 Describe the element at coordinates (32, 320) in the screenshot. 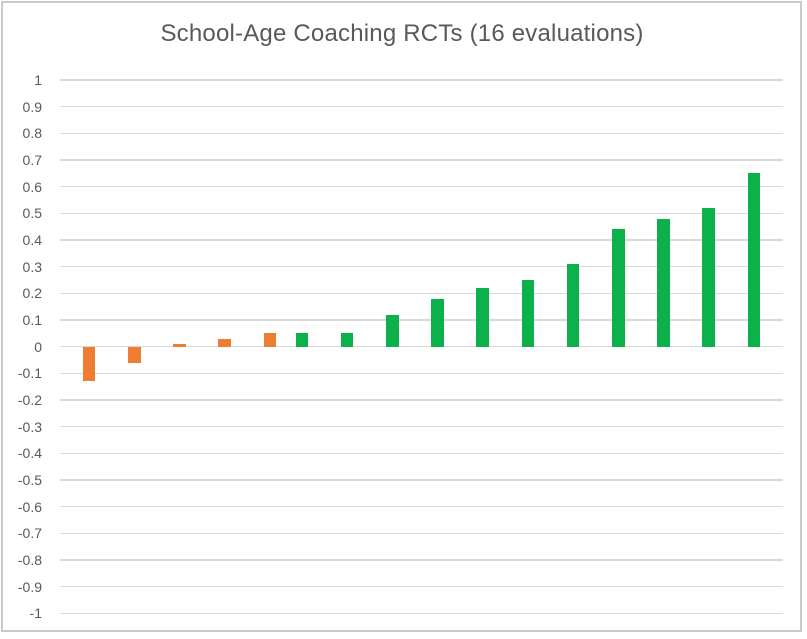

I see `y-axis-tick-label: 0.1` at that location.